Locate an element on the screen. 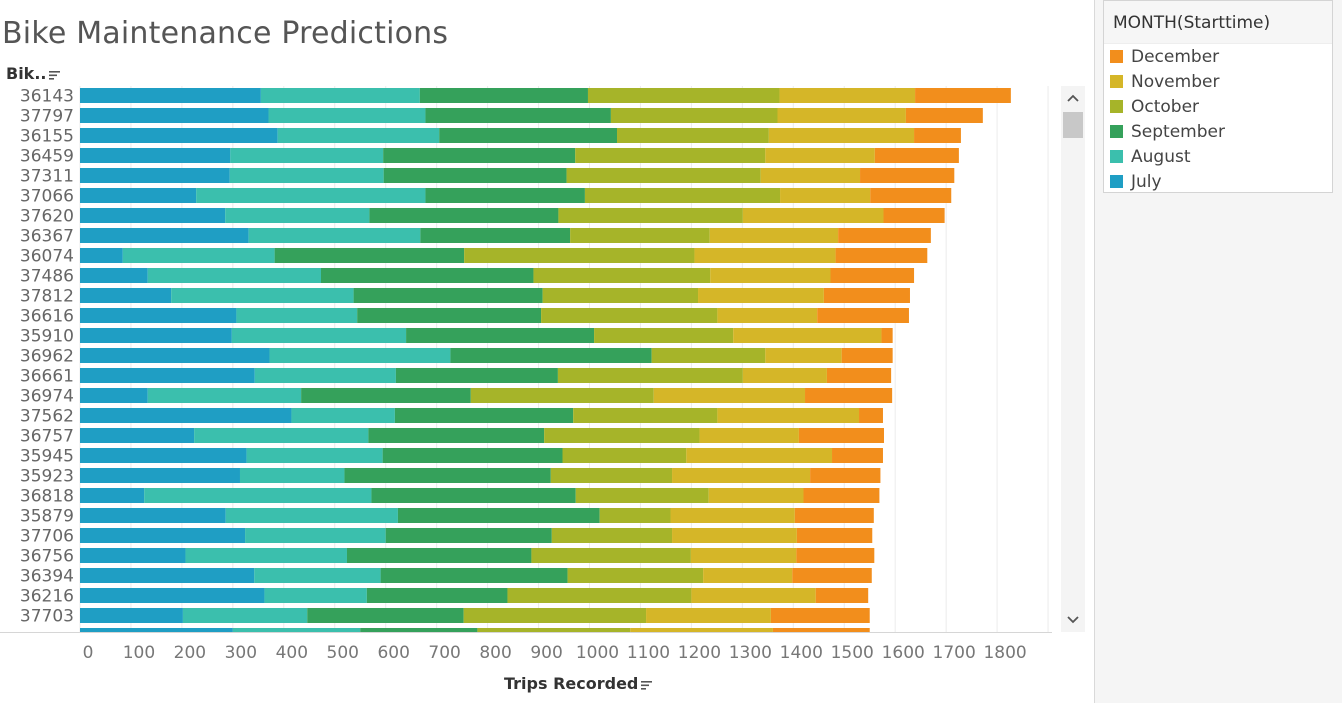  legend-item-december: December is located at coordinates (1218, 56).